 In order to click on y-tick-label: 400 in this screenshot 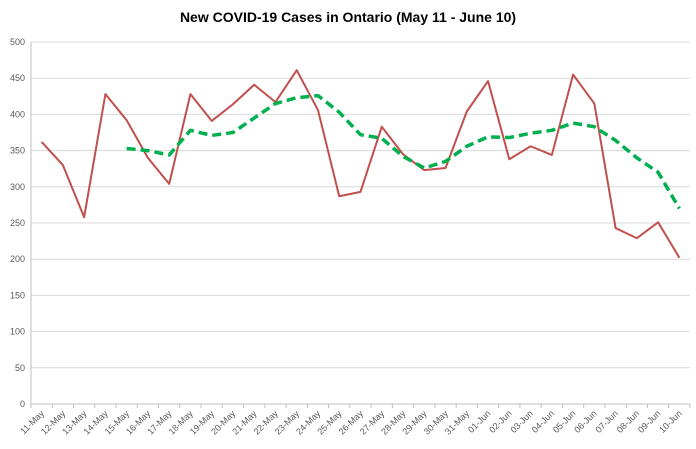, I will do `click(17, 114)`.